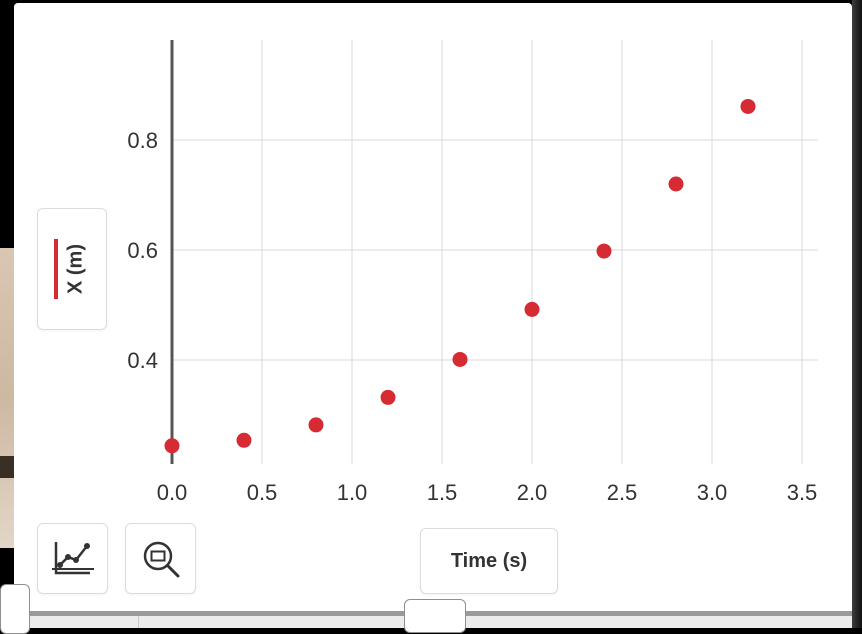  Describe the element at coordinates (7, 398) in the screenshot. I see `background-photo-strip` at that location.